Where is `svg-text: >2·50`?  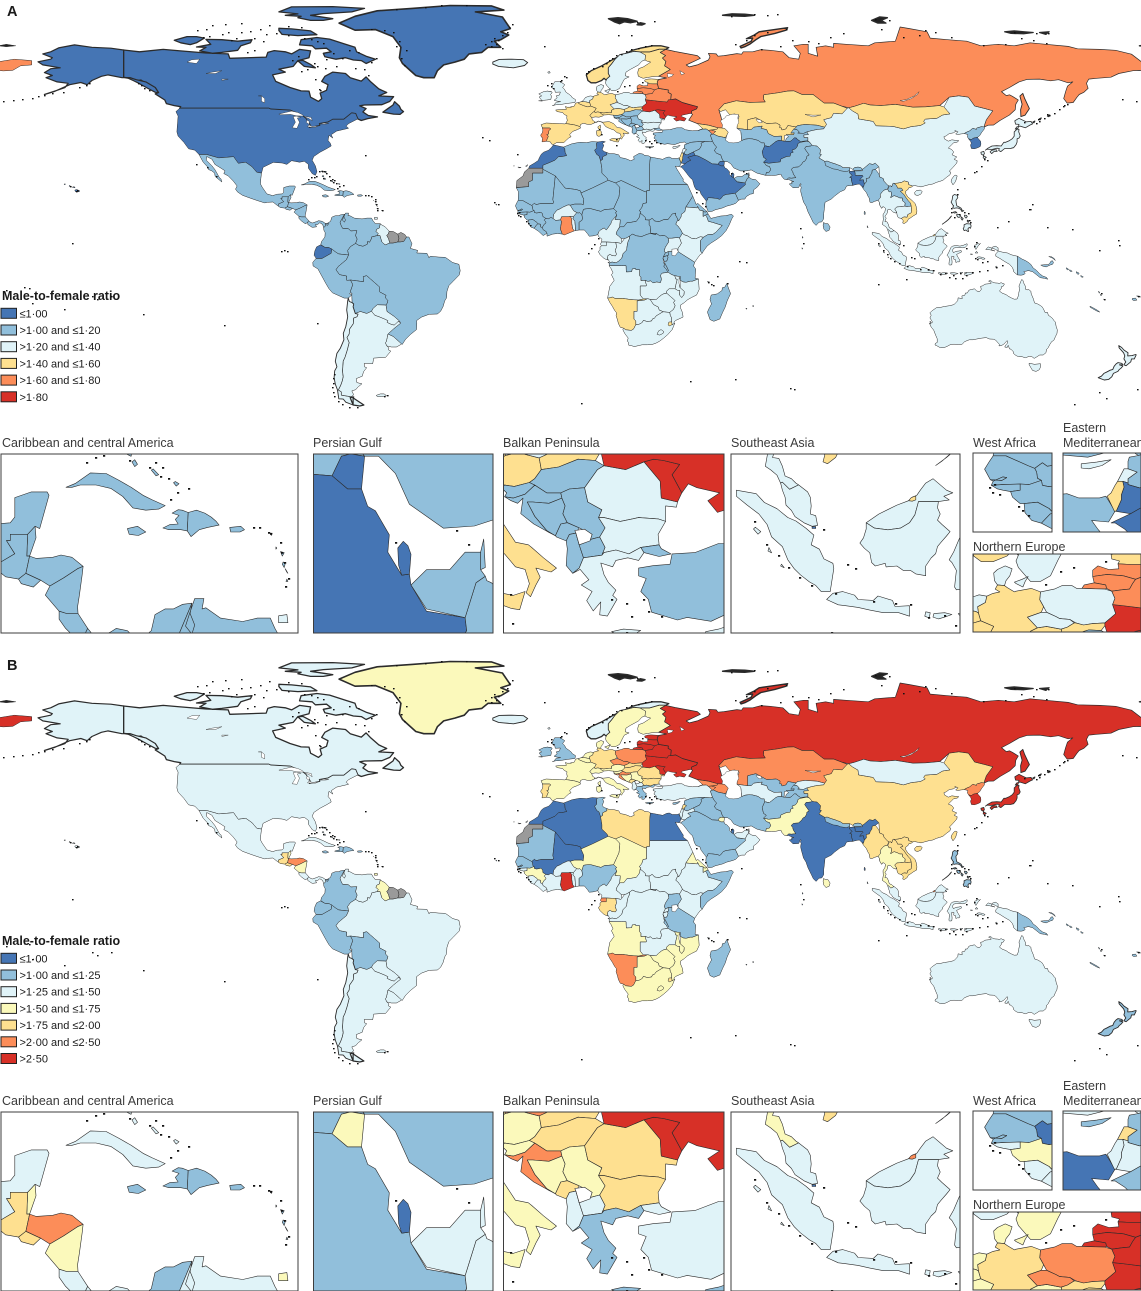 svg-text: >2·50 is located at coordinates (34, 1060).